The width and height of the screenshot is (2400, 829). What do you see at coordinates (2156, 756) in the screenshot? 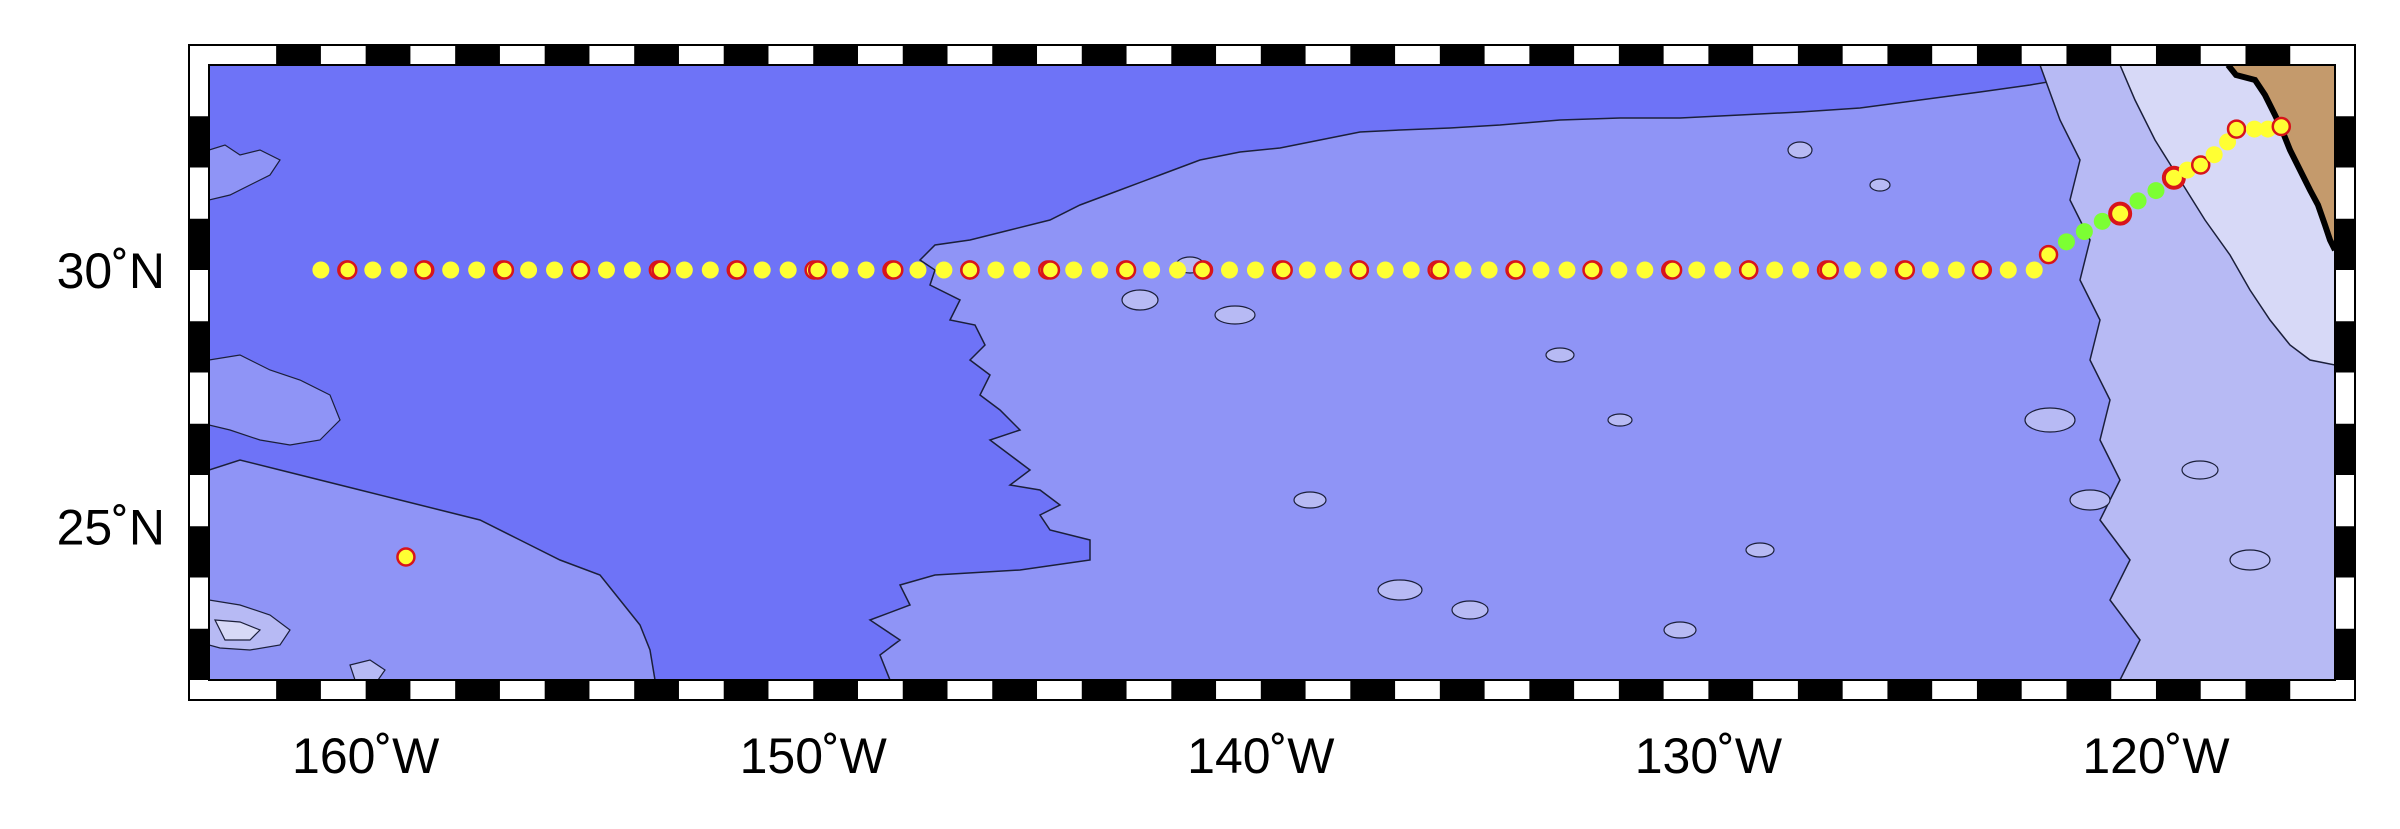
I see `x-tick-label: 120˚W` at bounding box center [2156, 756].